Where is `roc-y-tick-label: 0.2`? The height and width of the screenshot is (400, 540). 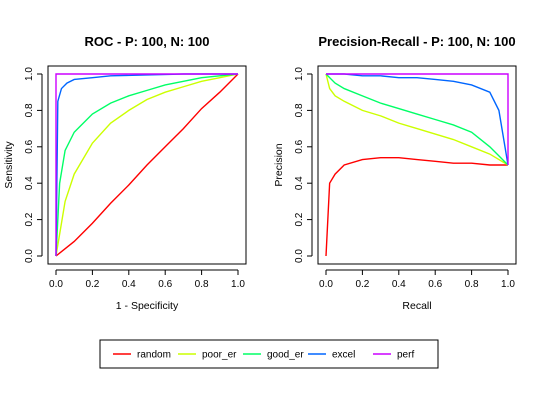
roc-y-tick-label: 0.2 is located at coordinates (29, 219).